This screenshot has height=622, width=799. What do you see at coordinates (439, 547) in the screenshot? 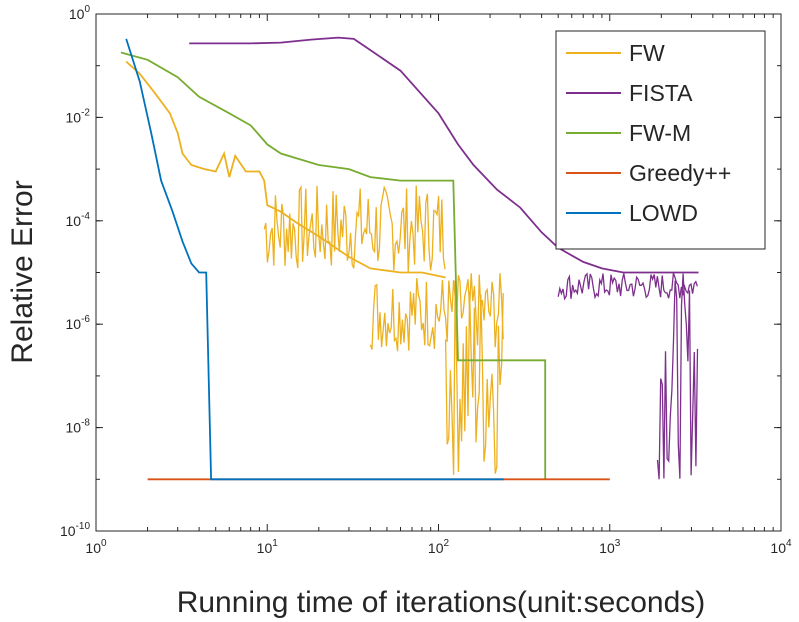
I see `x-tick-label: 10²` at bounding box center [439, 547].